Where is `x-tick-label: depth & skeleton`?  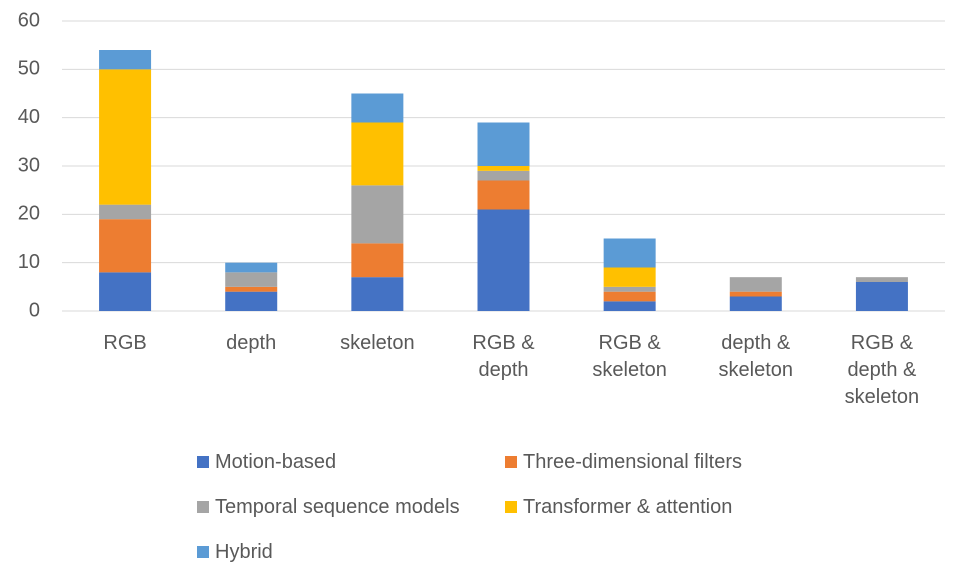 x-tick-label: depth & skeleton is located at coordinates (756, 356).